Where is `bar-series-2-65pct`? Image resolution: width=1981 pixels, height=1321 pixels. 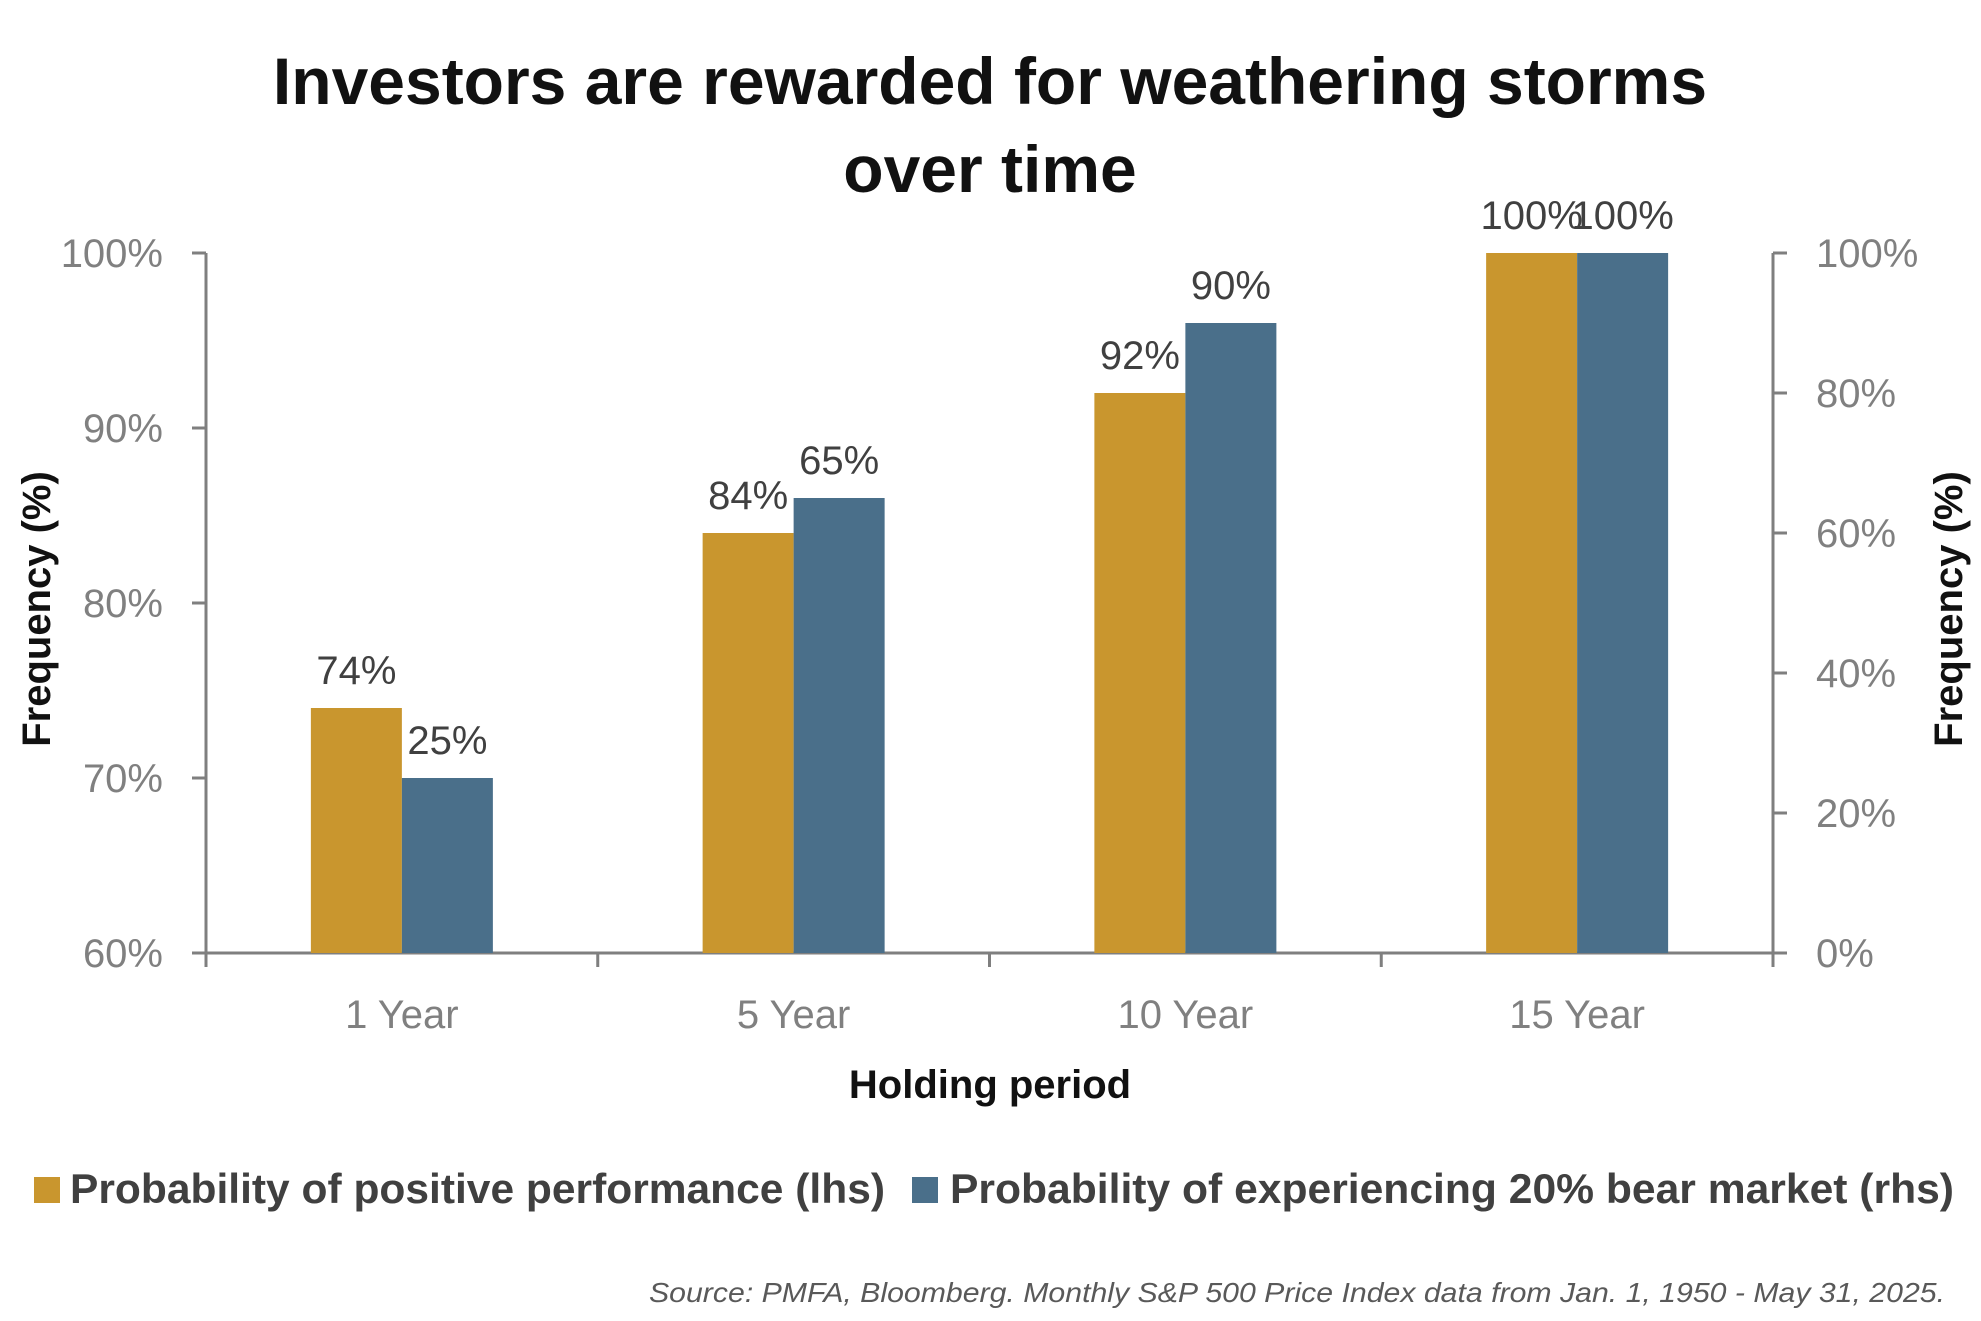
bar-series-2-65pct is located at coordinates (839, 725).